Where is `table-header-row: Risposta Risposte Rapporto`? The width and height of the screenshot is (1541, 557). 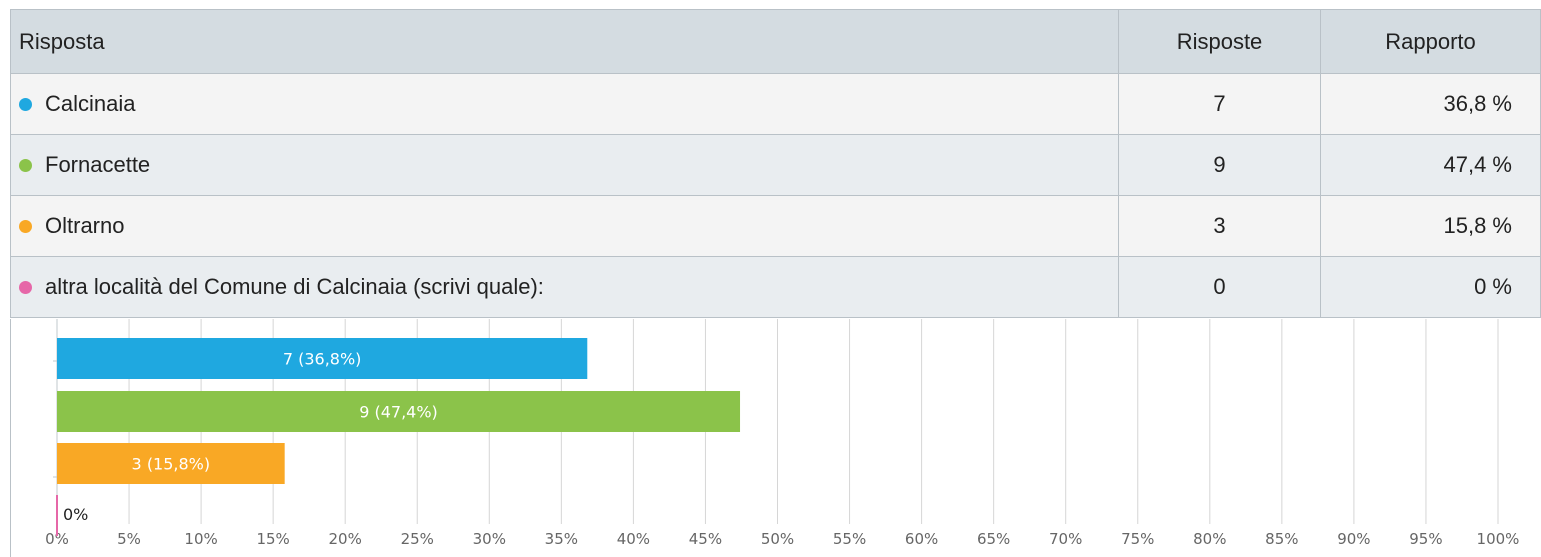 table-header-row: Risposta Risposte Rapporto is located at coordinates (775, 41).